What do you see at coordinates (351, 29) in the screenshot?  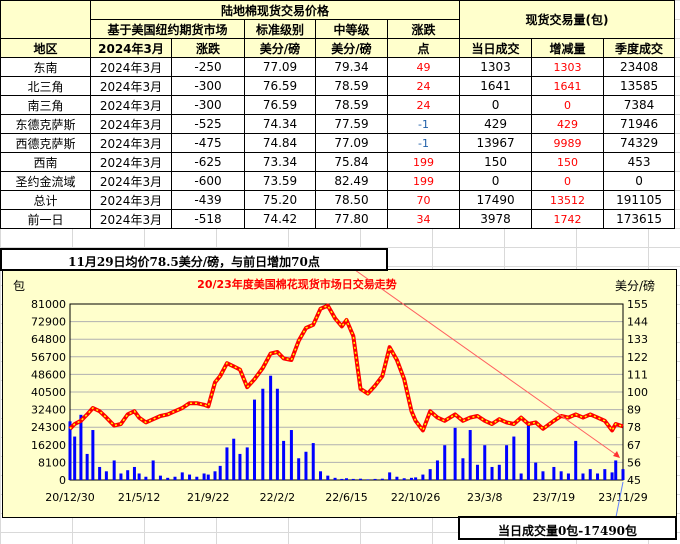 I see `sub-header: 中等级` at bounding box center [351, 29].